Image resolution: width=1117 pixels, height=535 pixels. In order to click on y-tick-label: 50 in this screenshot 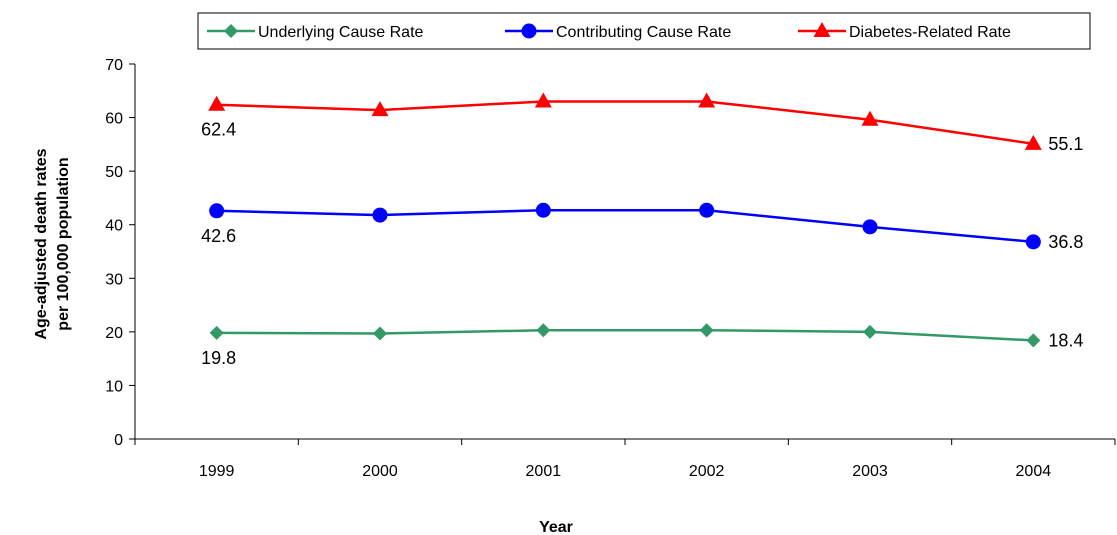, I will do `click(114, 172)`.